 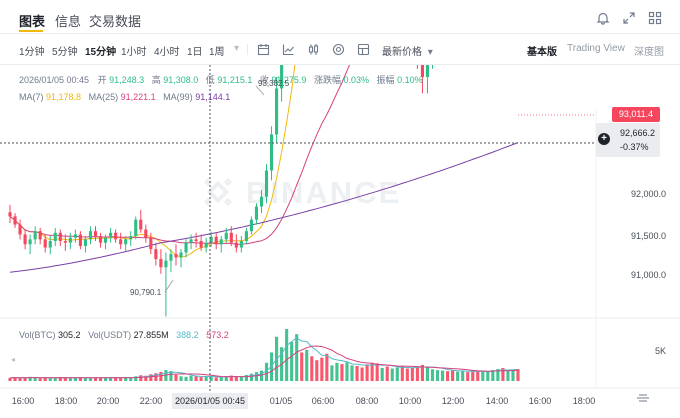 What do you see at coordinates (64, 97) in the screenshot?
I see `ma7-value: 91,178.8` at bounding box center [64, 97].